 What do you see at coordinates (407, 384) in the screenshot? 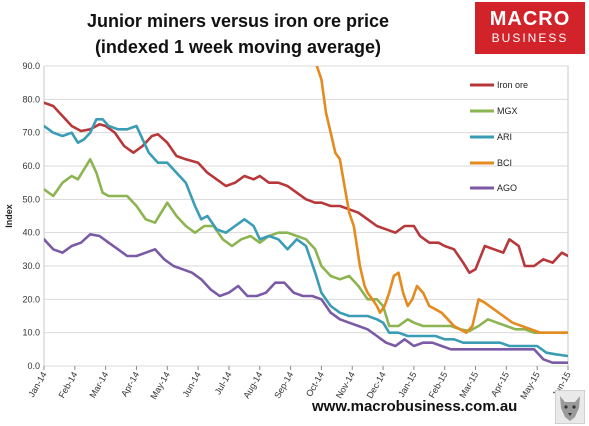
I see `x-tick-label: Jan-15` at bounding box center [407, 384].